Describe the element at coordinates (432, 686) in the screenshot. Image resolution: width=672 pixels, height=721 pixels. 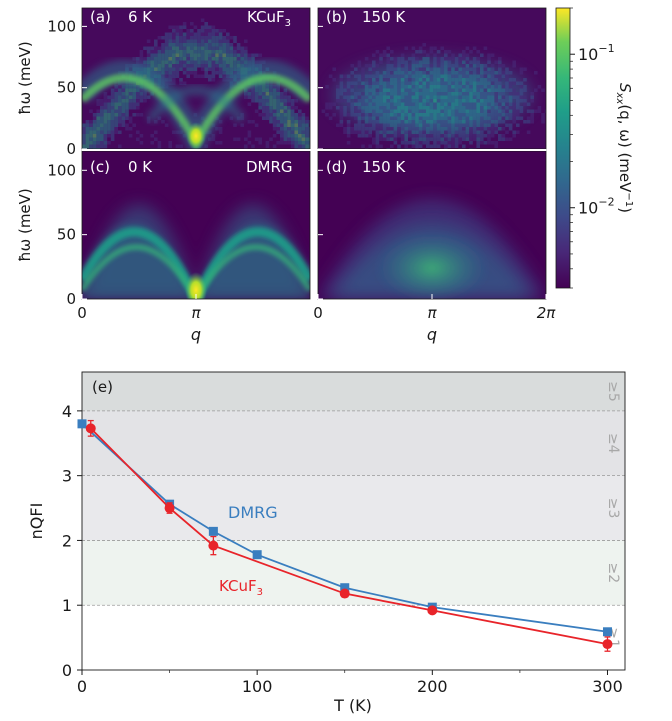
I see `x-tick-label: 200` at that location.